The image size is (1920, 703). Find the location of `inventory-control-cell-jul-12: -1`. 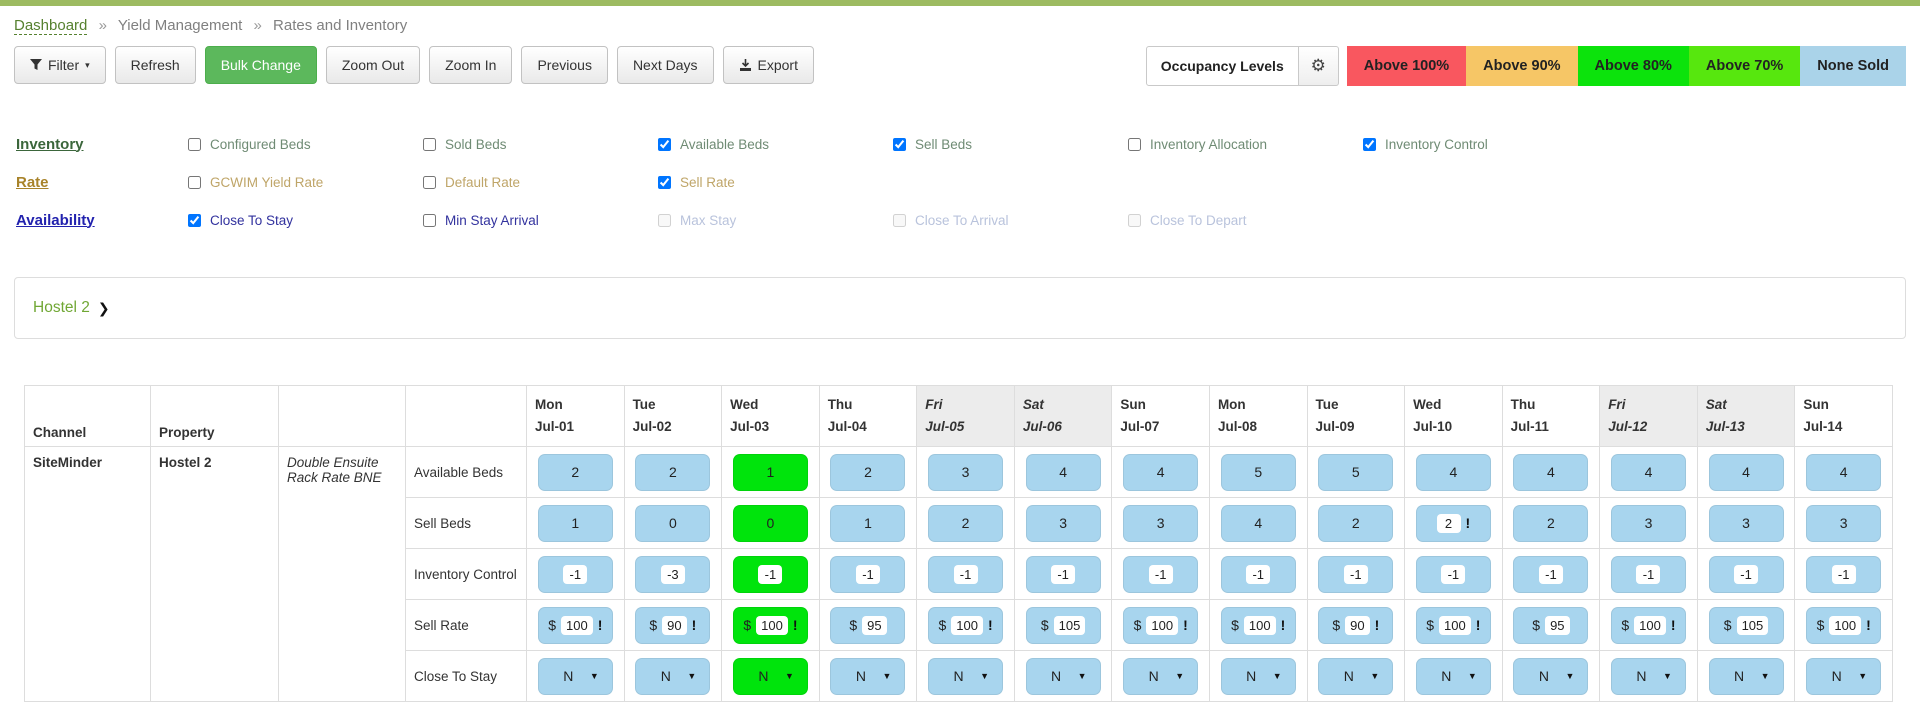

inventory-control-cell-jul-12: -1 is located at coordinates (1648, 574).